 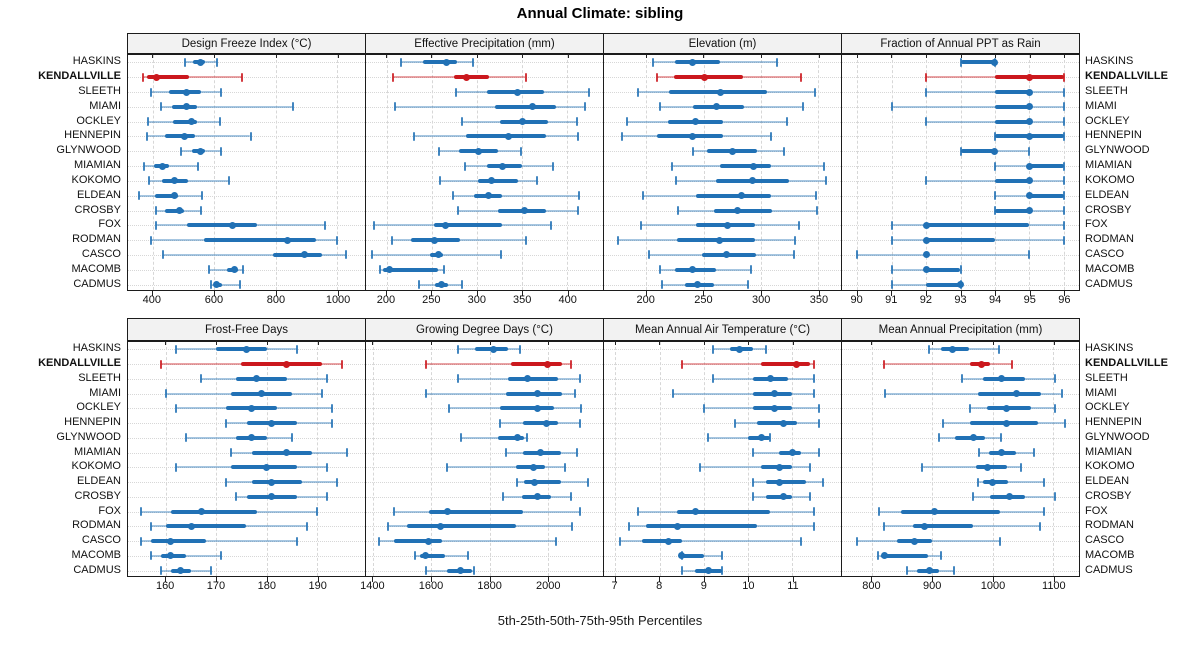 I want to click on series-label-left: HASKINS, so click(x=96, y=348).